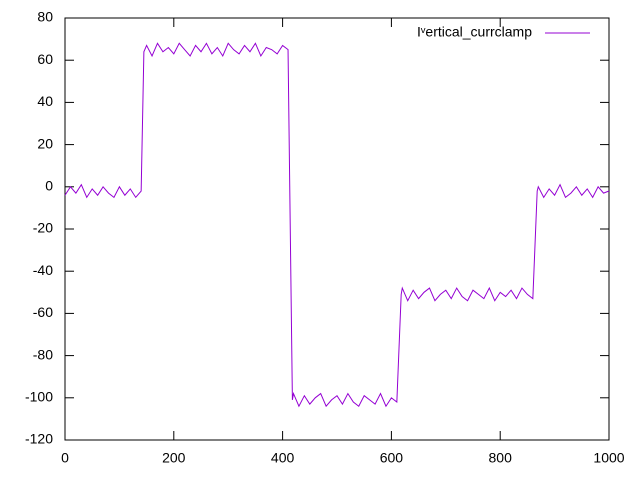 This screenshot has height=480, width=640. What do you see at coordinates (45, 17) in the screenshot?
I see `y-tick-label: 80` at bounding box center [45, 17].